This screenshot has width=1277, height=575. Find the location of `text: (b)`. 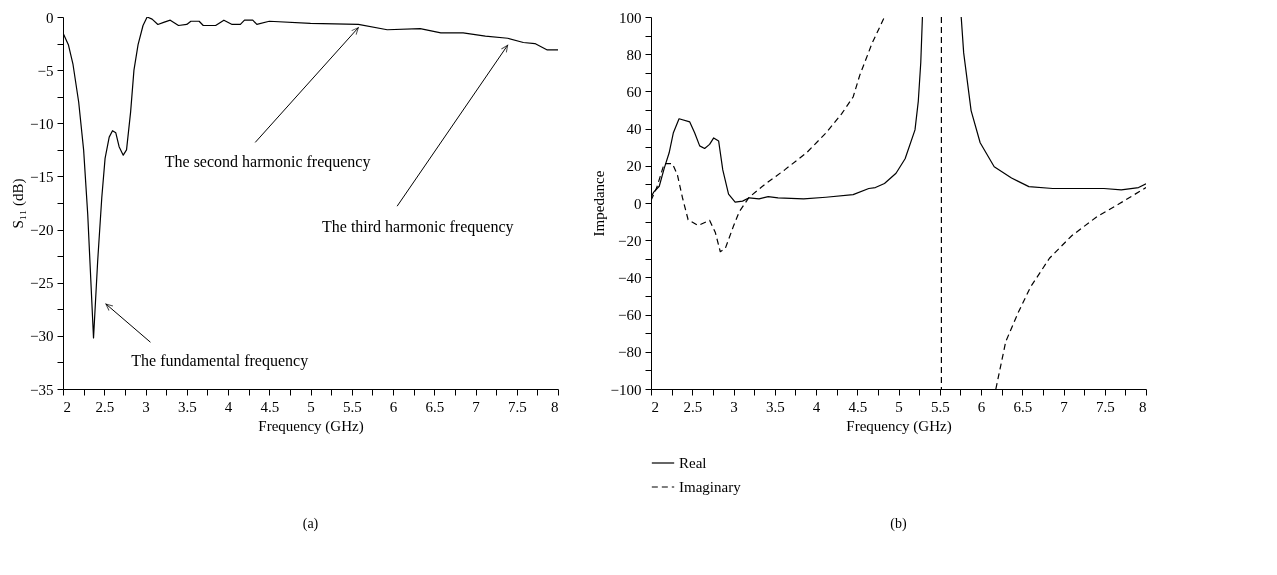

text: (b) is located at coordinates (898, 524).